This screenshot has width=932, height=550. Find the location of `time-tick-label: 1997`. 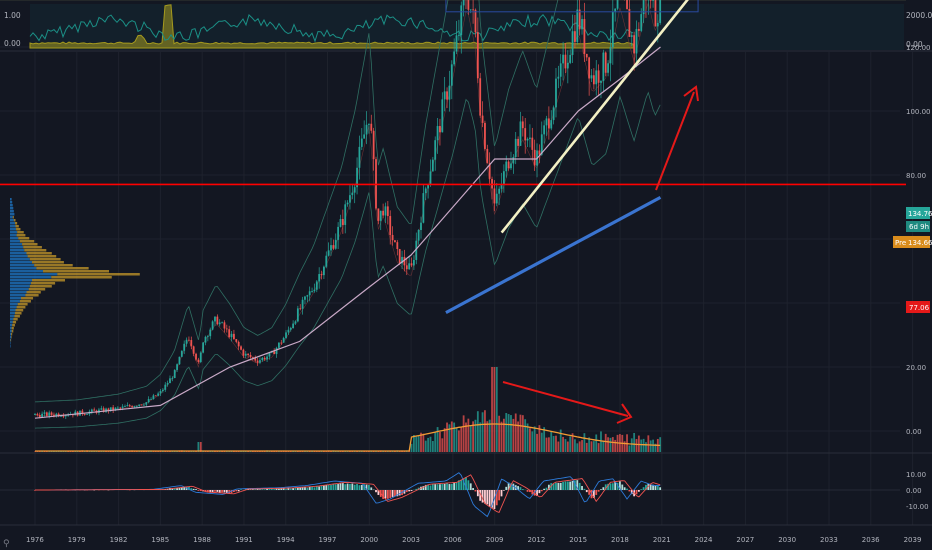

time-tick-label: 1997 is located at coordinates (328, 540).